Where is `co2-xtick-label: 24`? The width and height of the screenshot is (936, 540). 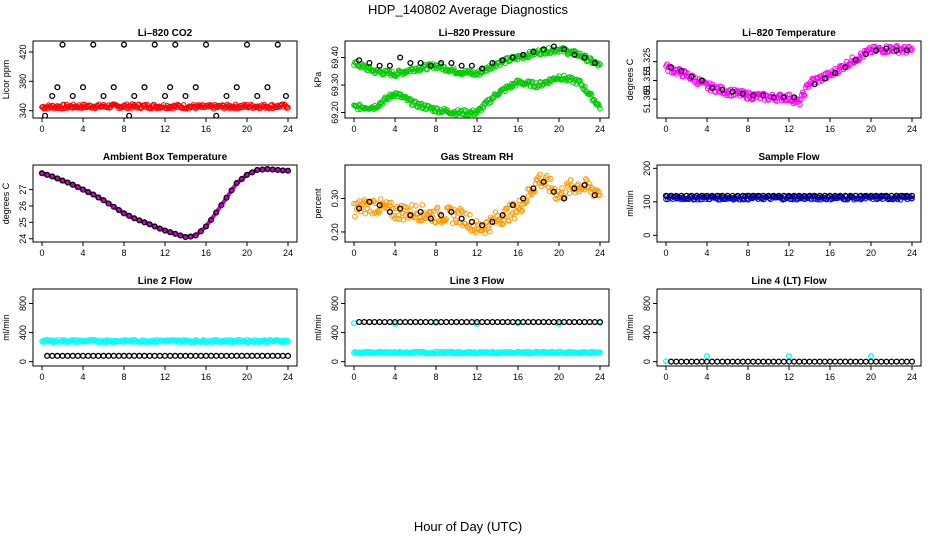
co2-xtick-label: 24 is located at coordinates (288, 129).